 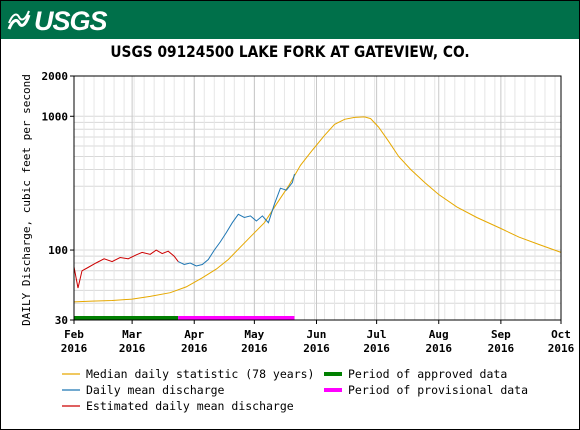 I want to click on x-tick-month: Oct, so click(x=561, y=334).